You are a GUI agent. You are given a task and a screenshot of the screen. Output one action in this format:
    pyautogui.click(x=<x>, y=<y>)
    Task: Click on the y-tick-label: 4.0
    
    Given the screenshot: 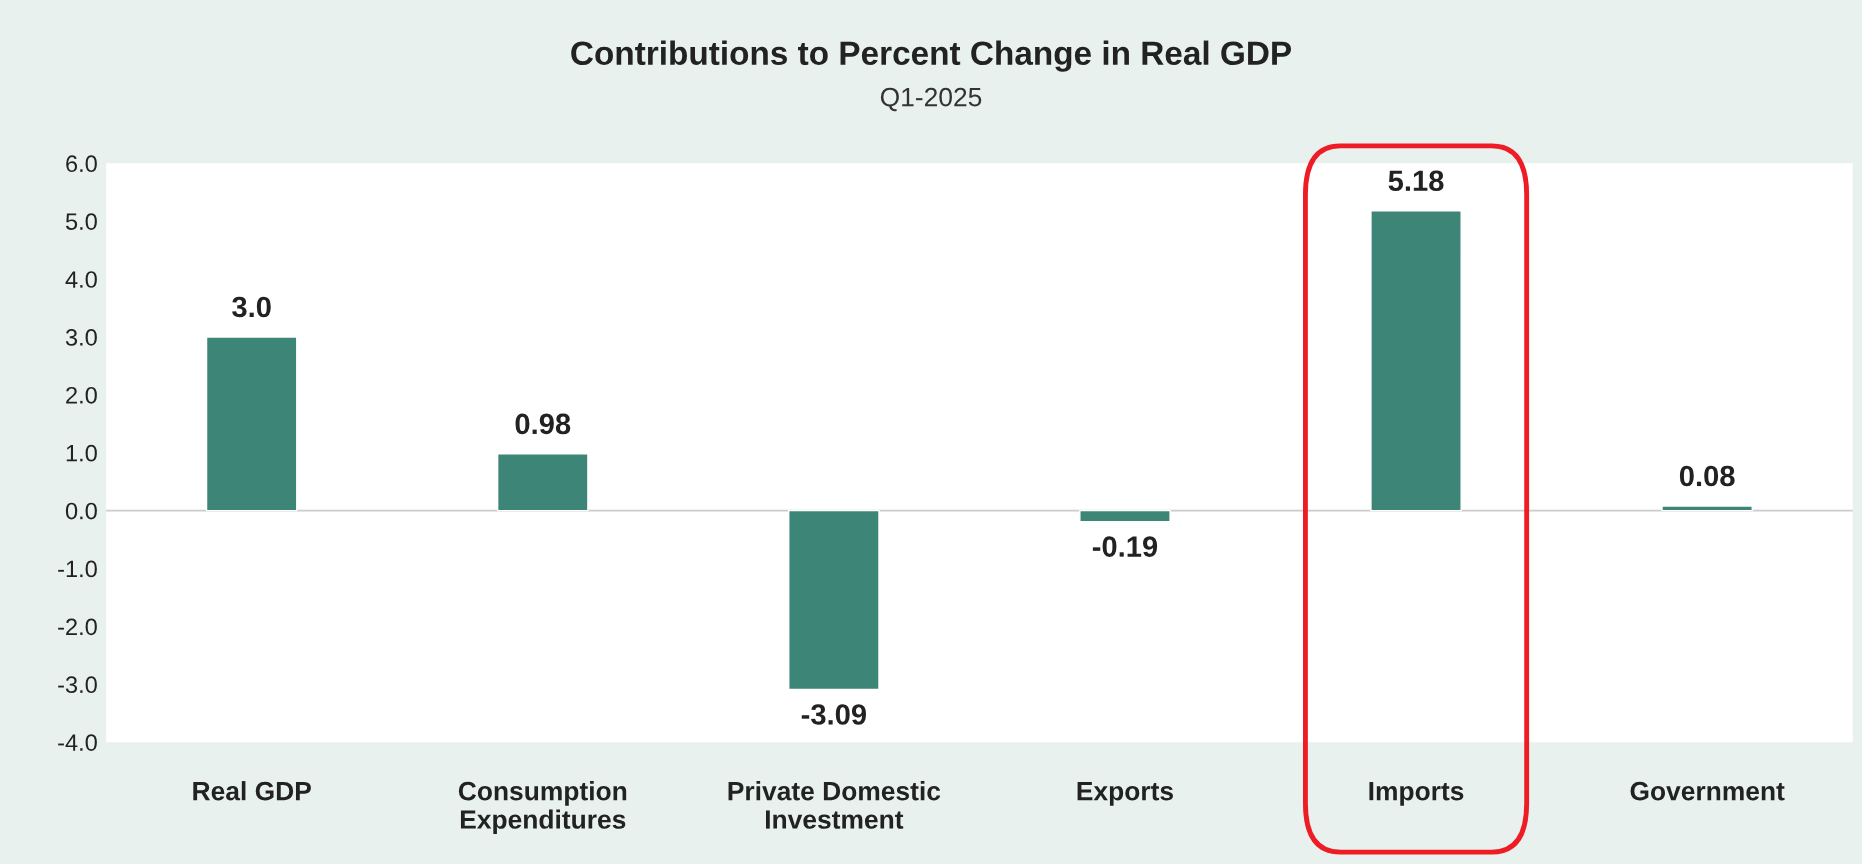 What is the action you would take?
    pyautogui.click(x=81, y=279)
    